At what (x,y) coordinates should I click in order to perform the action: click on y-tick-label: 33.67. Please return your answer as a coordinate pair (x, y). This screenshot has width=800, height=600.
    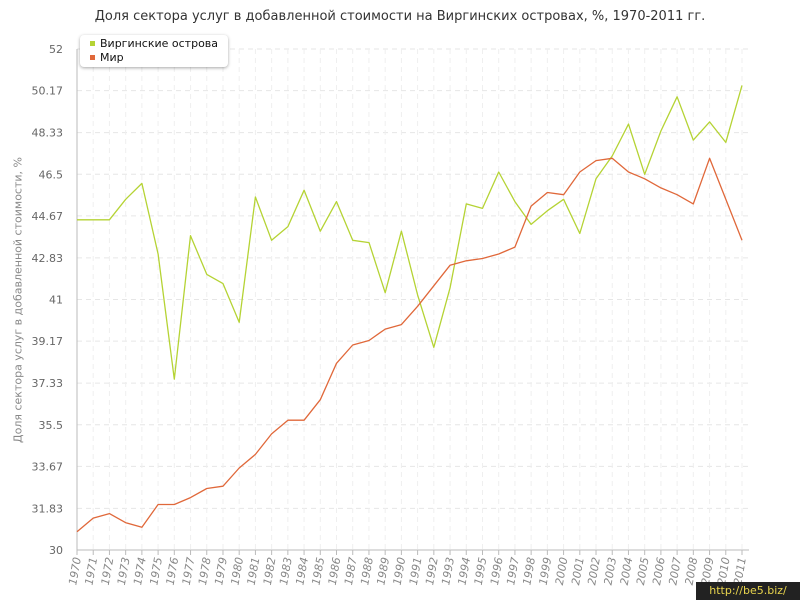
    Looking at the image, I should click on (48, 466).